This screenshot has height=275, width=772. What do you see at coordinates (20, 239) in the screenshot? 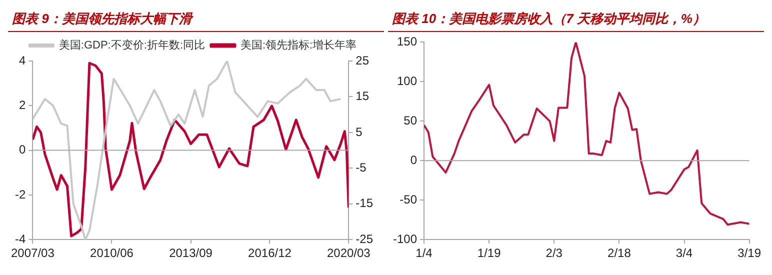
I see `y-tick-label: -4` at bounding box center [20, 239].